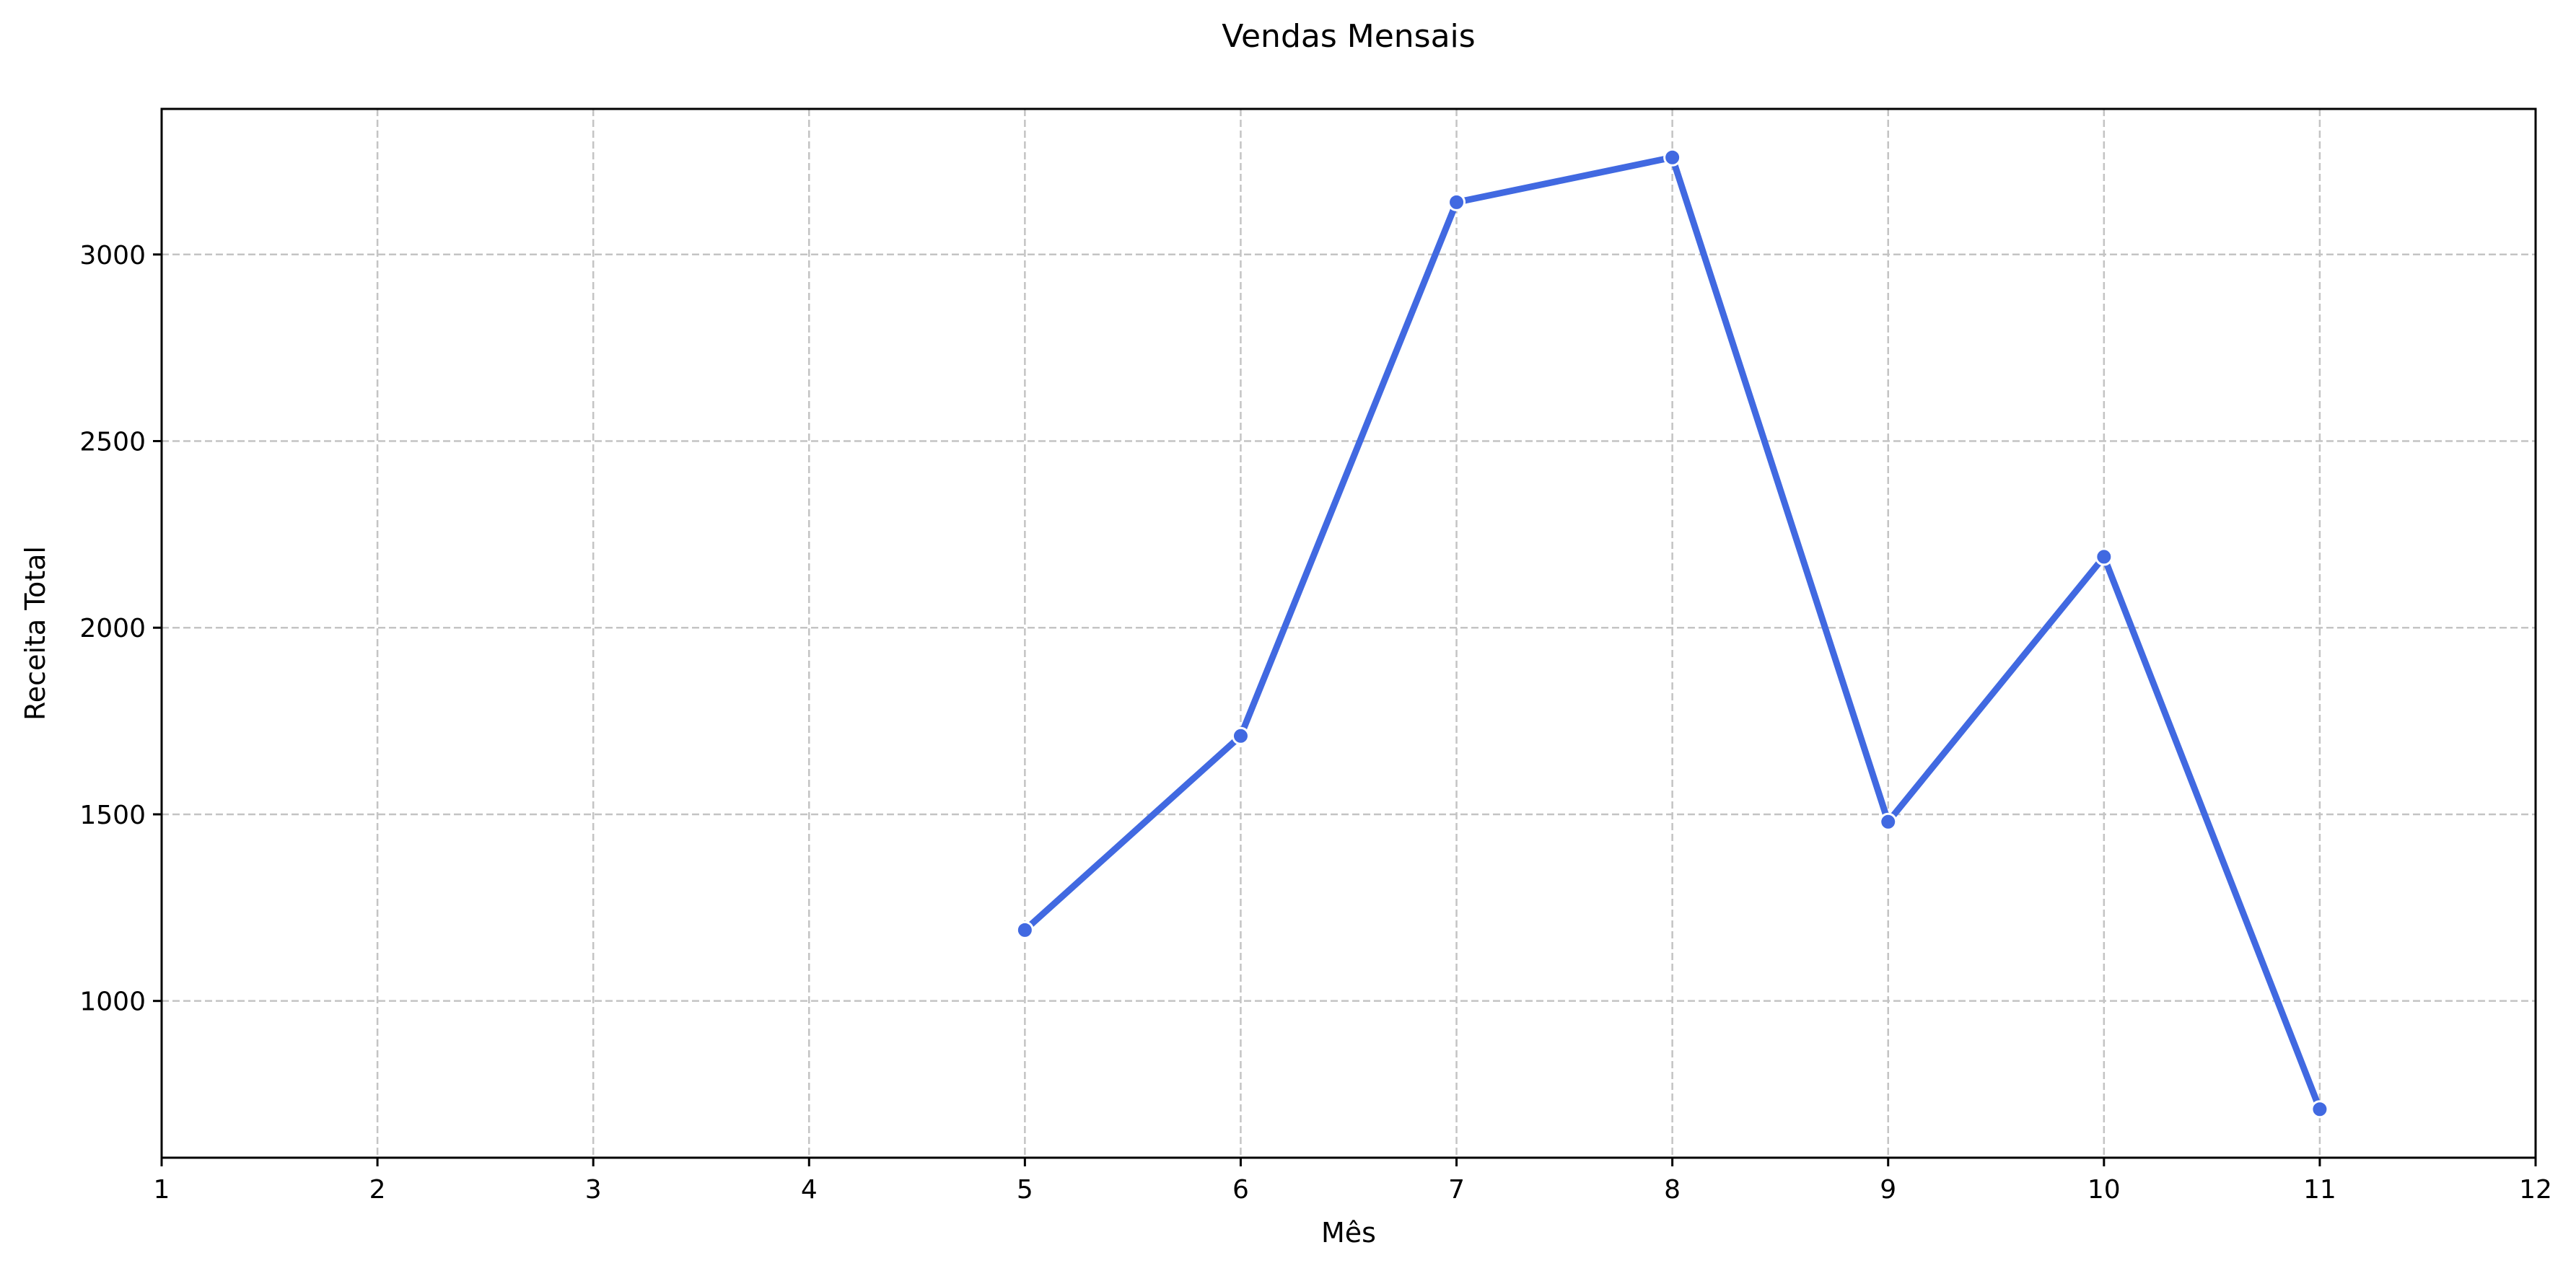  Describe the element at coordinates (809, 1190) in the screenshot. I see `x-tick-label: 4` at that location.